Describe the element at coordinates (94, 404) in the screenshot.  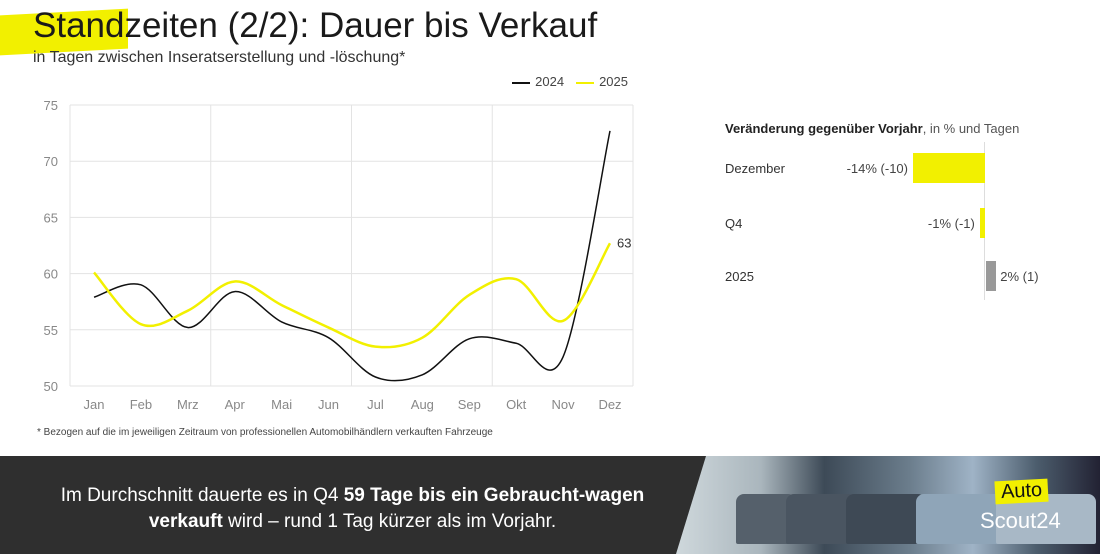
I see `x-tick-label: Jan` at that location.